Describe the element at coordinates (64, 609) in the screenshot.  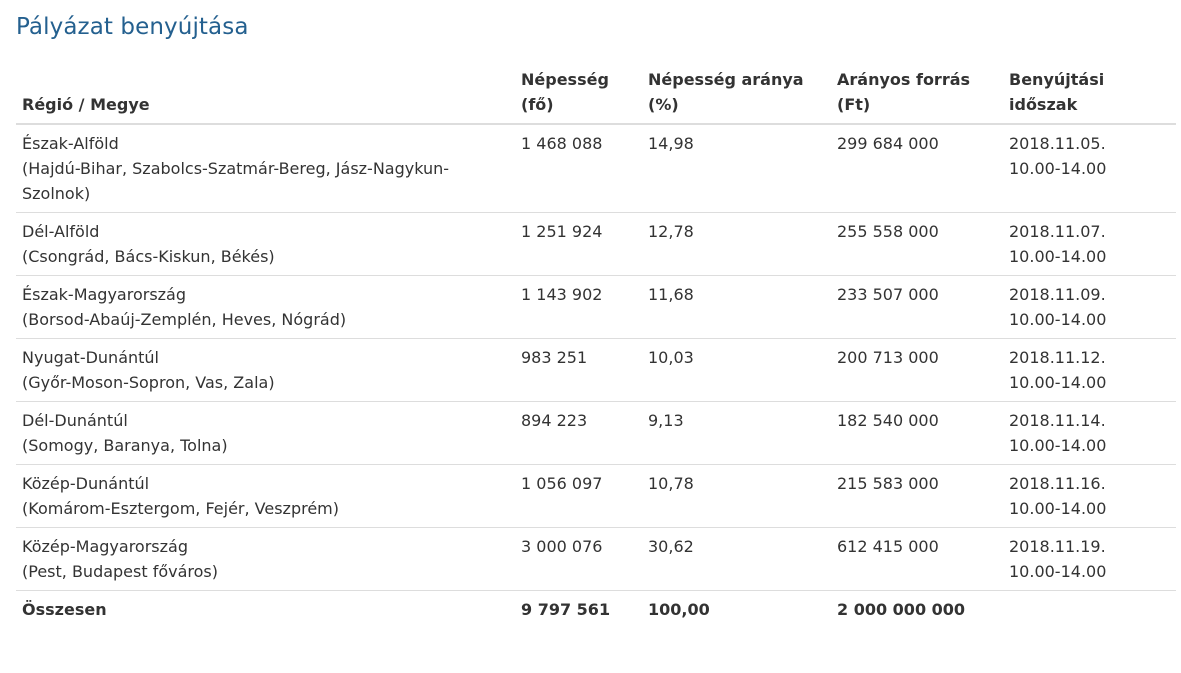
I see `total-label: Összesen` at that location.